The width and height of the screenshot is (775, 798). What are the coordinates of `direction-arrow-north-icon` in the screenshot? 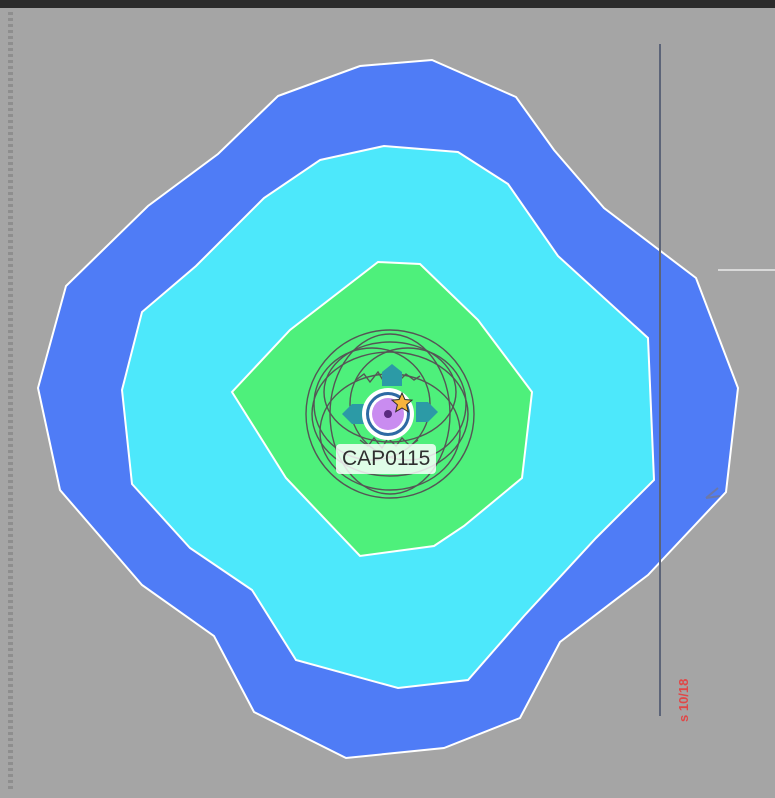 It's located at (392, 375).